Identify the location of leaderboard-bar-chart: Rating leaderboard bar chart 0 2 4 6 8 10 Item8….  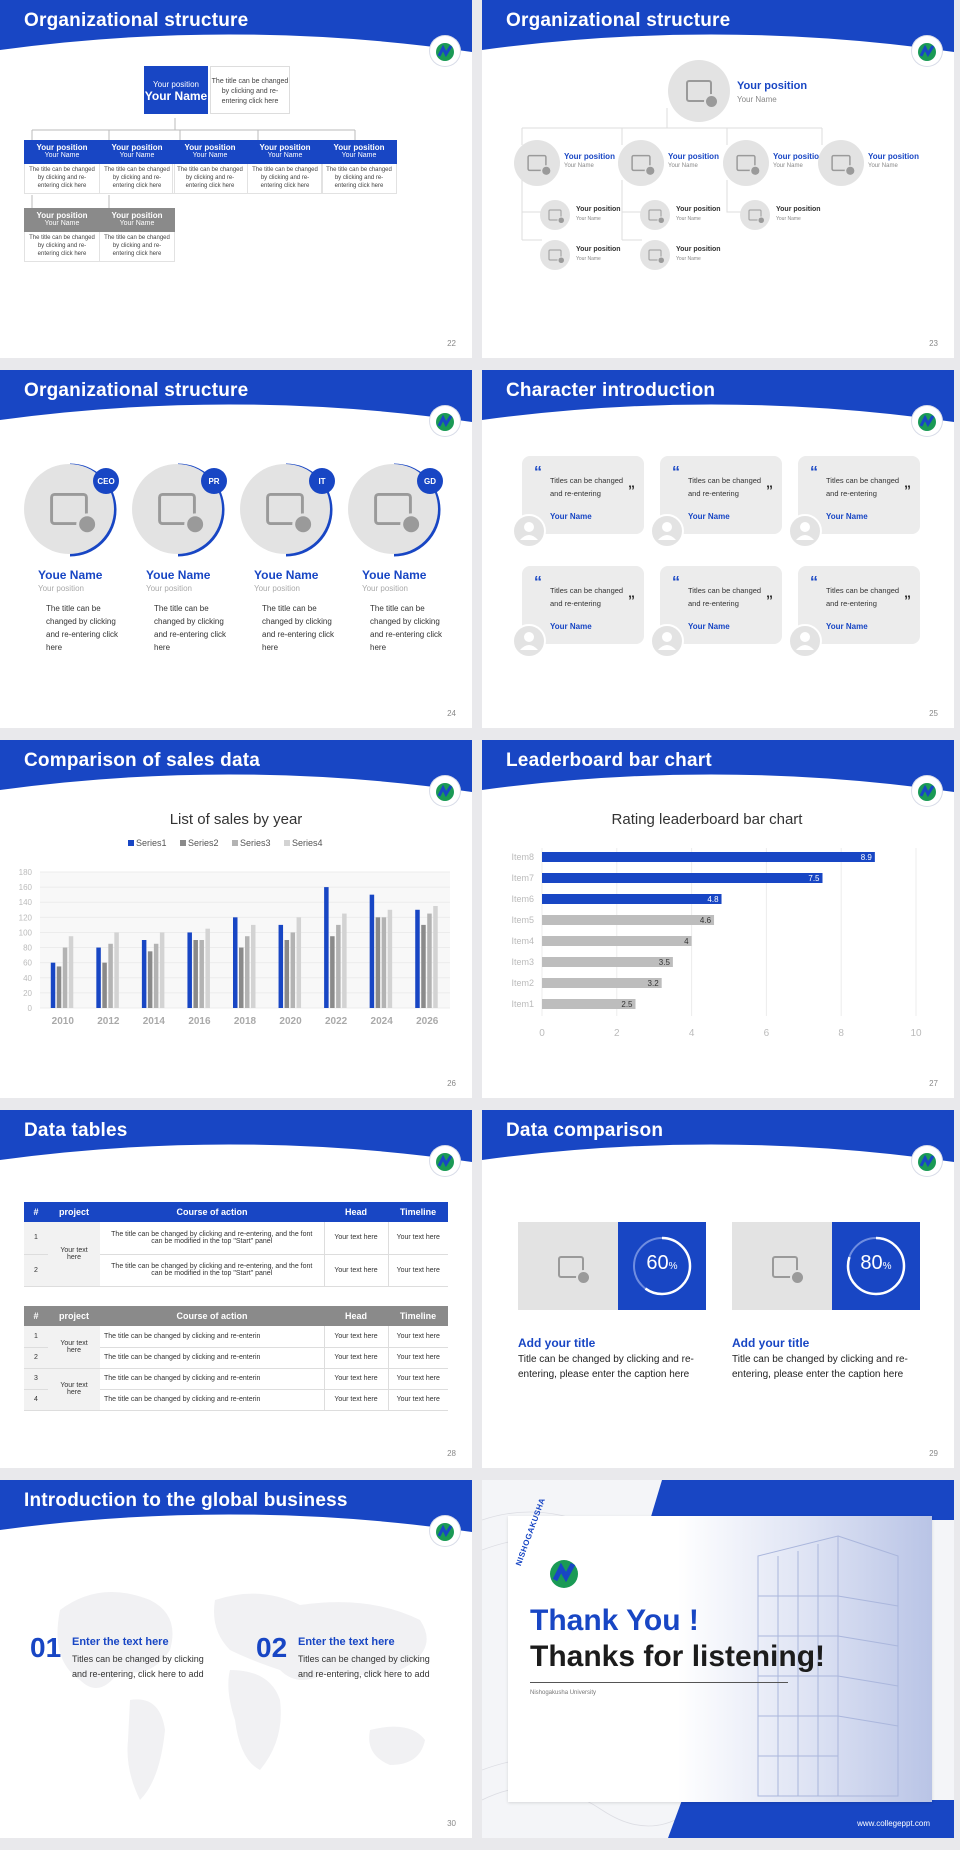
(716, 925).